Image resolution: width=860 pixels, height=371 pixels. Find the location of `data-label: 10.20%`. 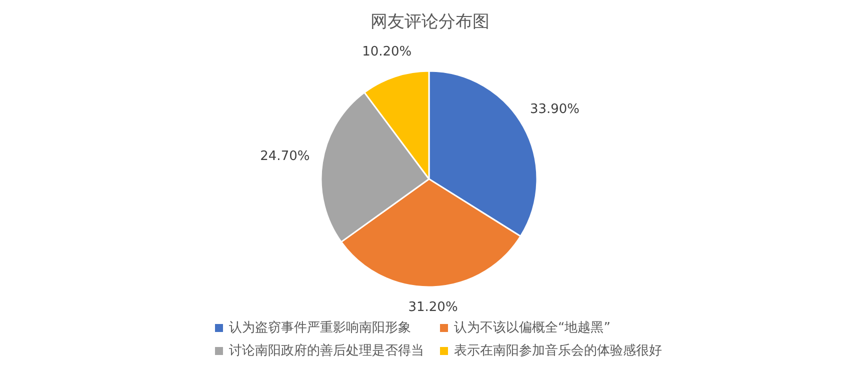

data-label: 10.20% is located at coordinates (387, 52).